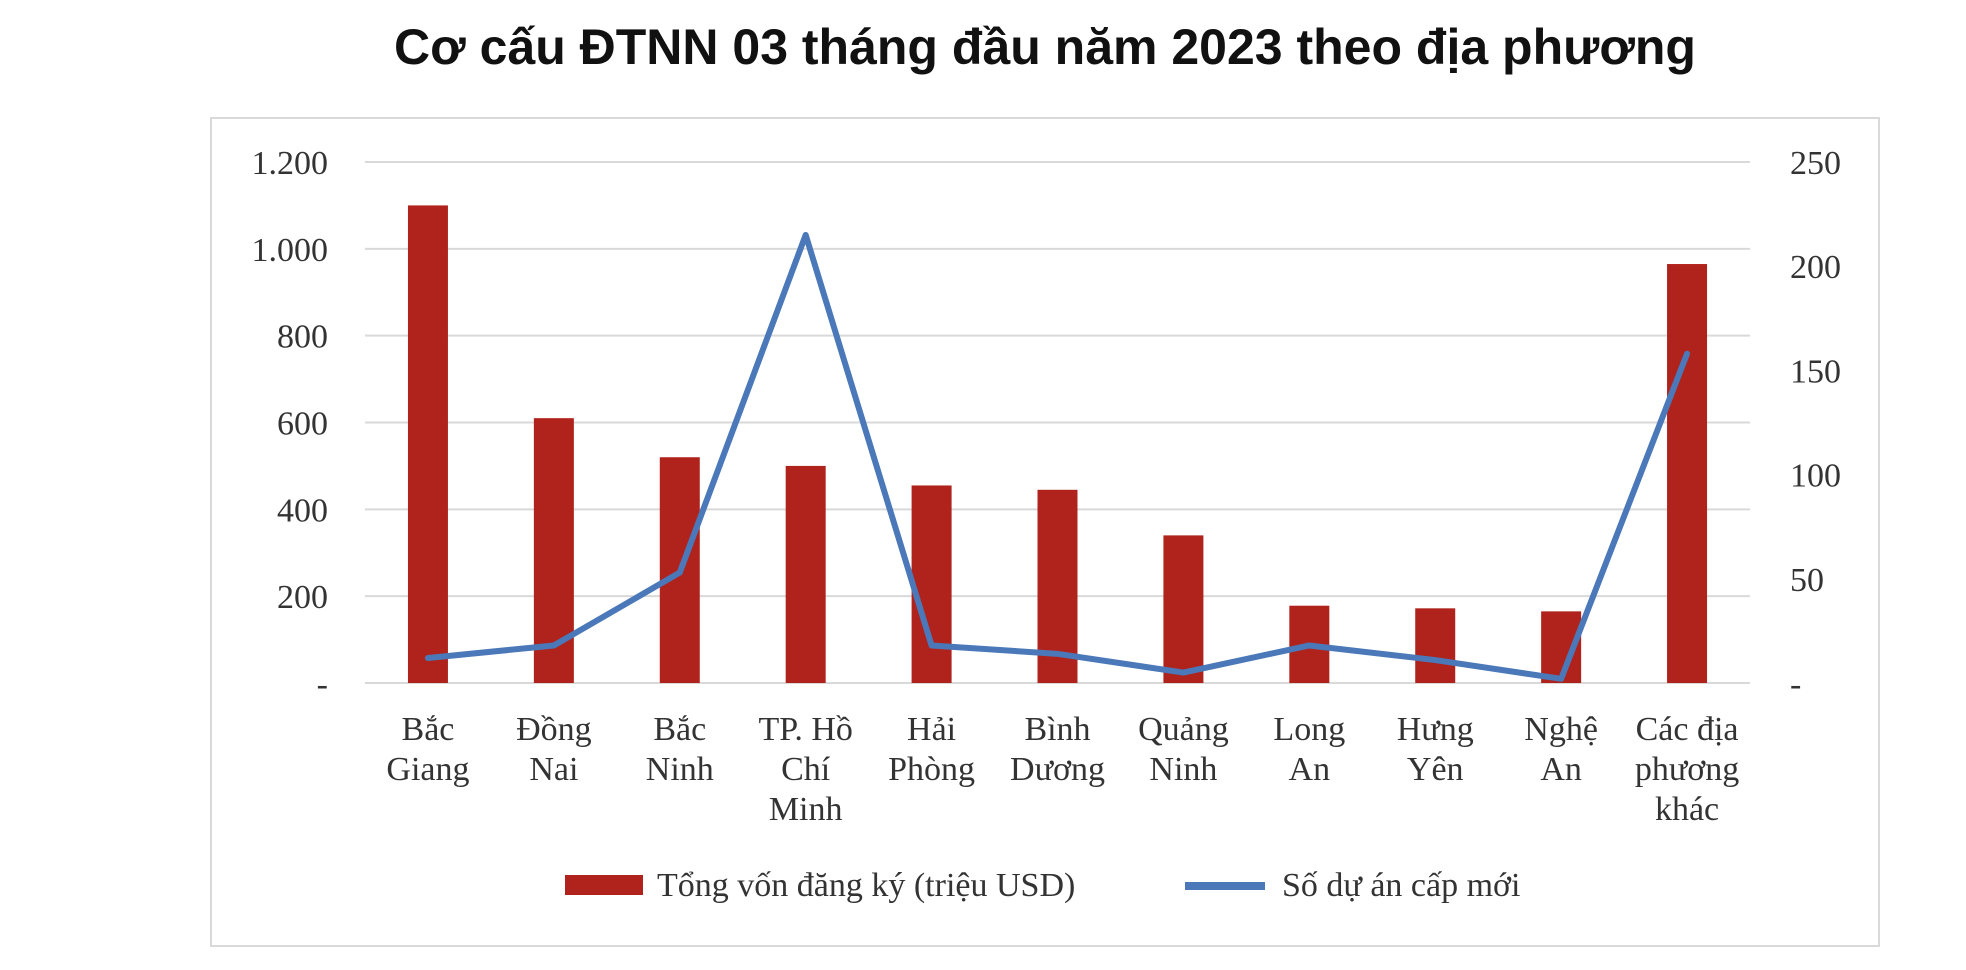 The image size is (1966, 970). I want to click on legend-swatch-bar, so click(604, 885).